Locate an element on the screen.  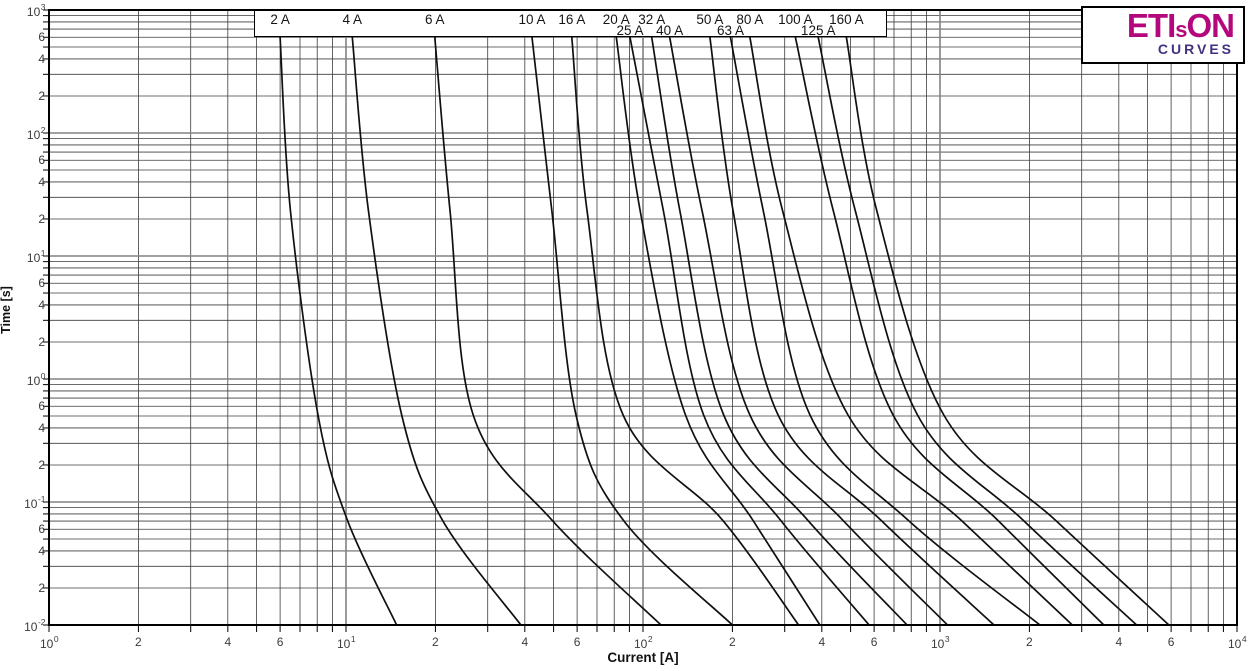
y-tick-label: 10⁻¹ is located at coordinates (35, 502).